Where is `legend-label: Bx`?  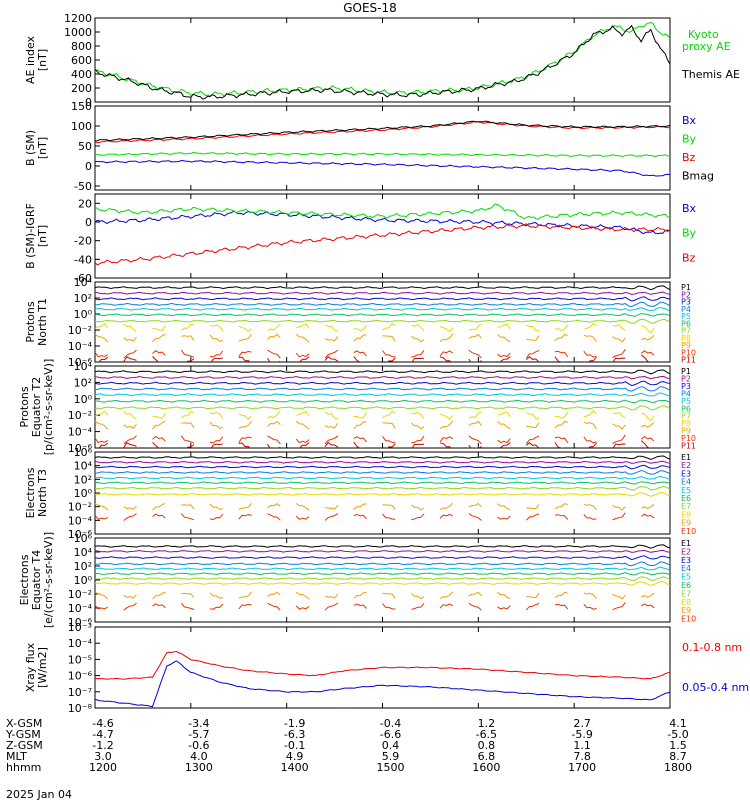
legend-label: Bx is located at coordinates (689, 208).